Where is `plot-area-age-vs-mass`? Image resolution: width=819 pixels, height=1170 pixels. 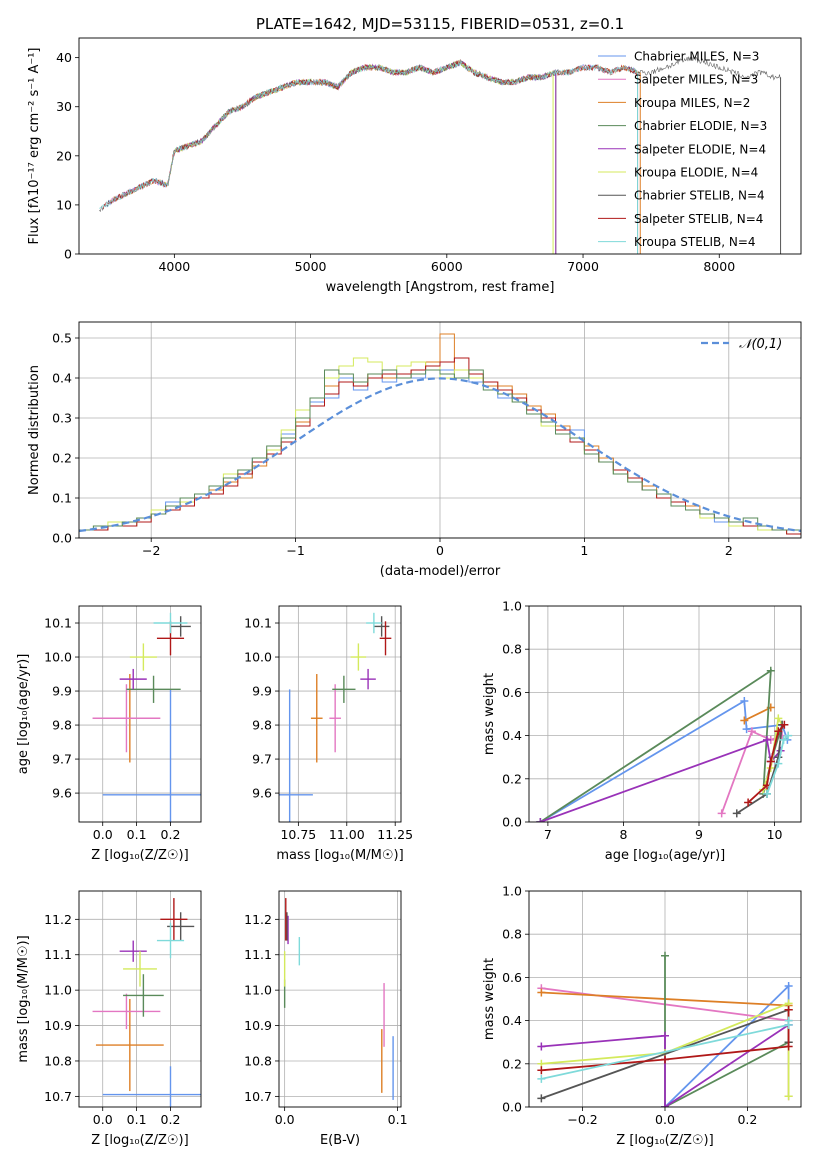
plot-area-age-vs-mass is located at coordinates (340, 714).